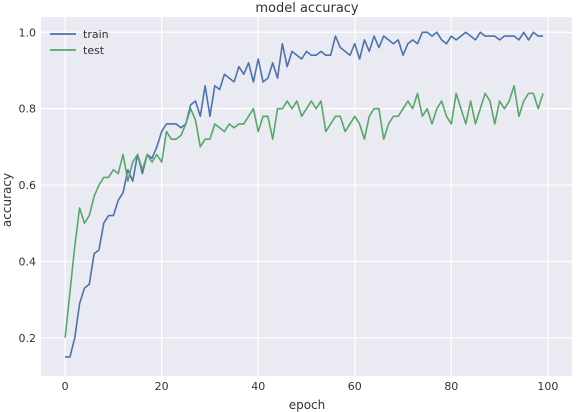 This screenshot has width=576, height=412. What do you see at coordinates (28, 109) in the screenshot?
I see `y-tick-label: 0.8` at bounding box center [28, 109].